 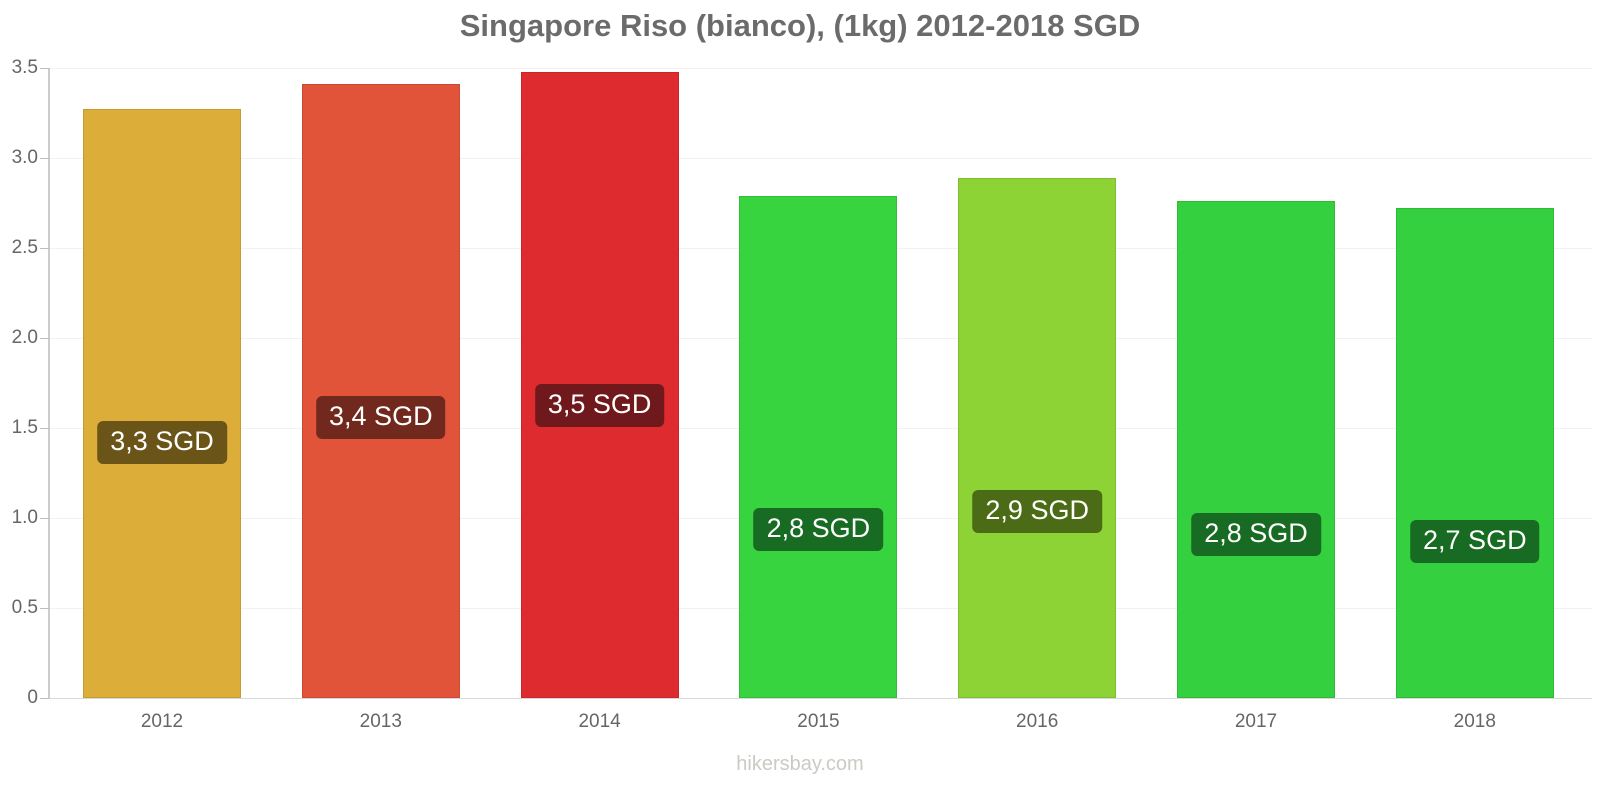 What do you see at coordinates (32, 697) in the screenshot?
I see `y-tick-label: 0` at bounding box center [32, 697].